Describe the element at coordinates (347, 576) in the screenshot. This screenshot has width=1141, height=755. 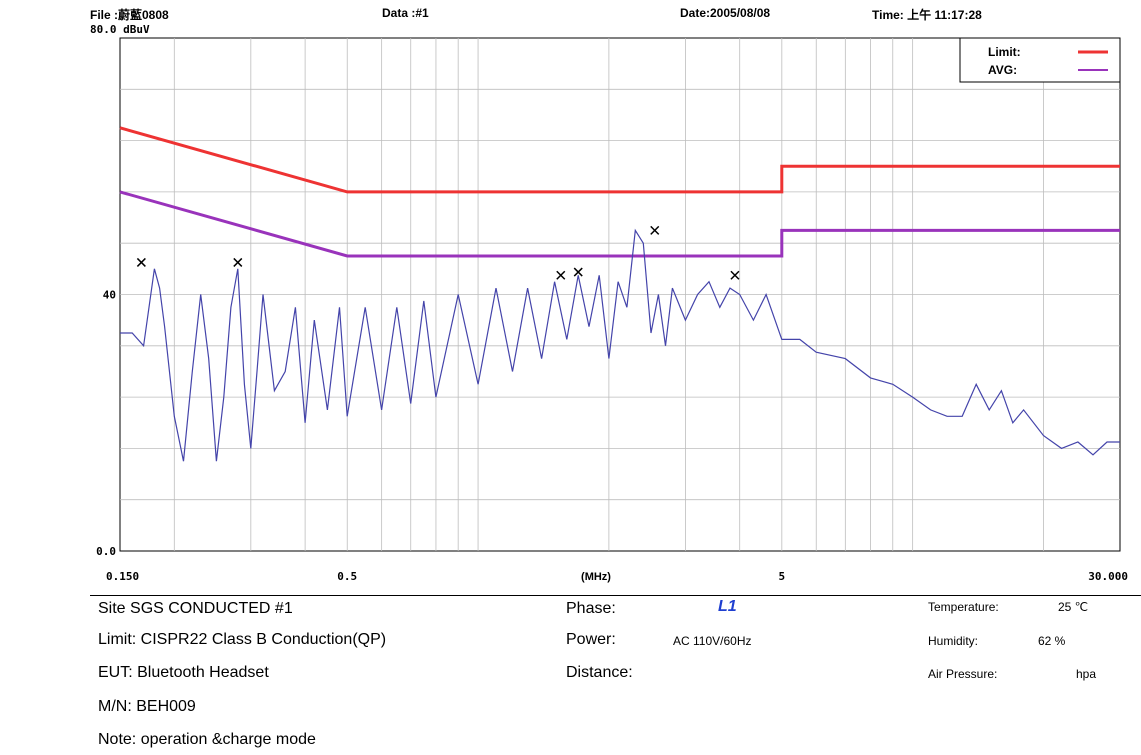
I see `x-tick-label: 0.5` at that location.